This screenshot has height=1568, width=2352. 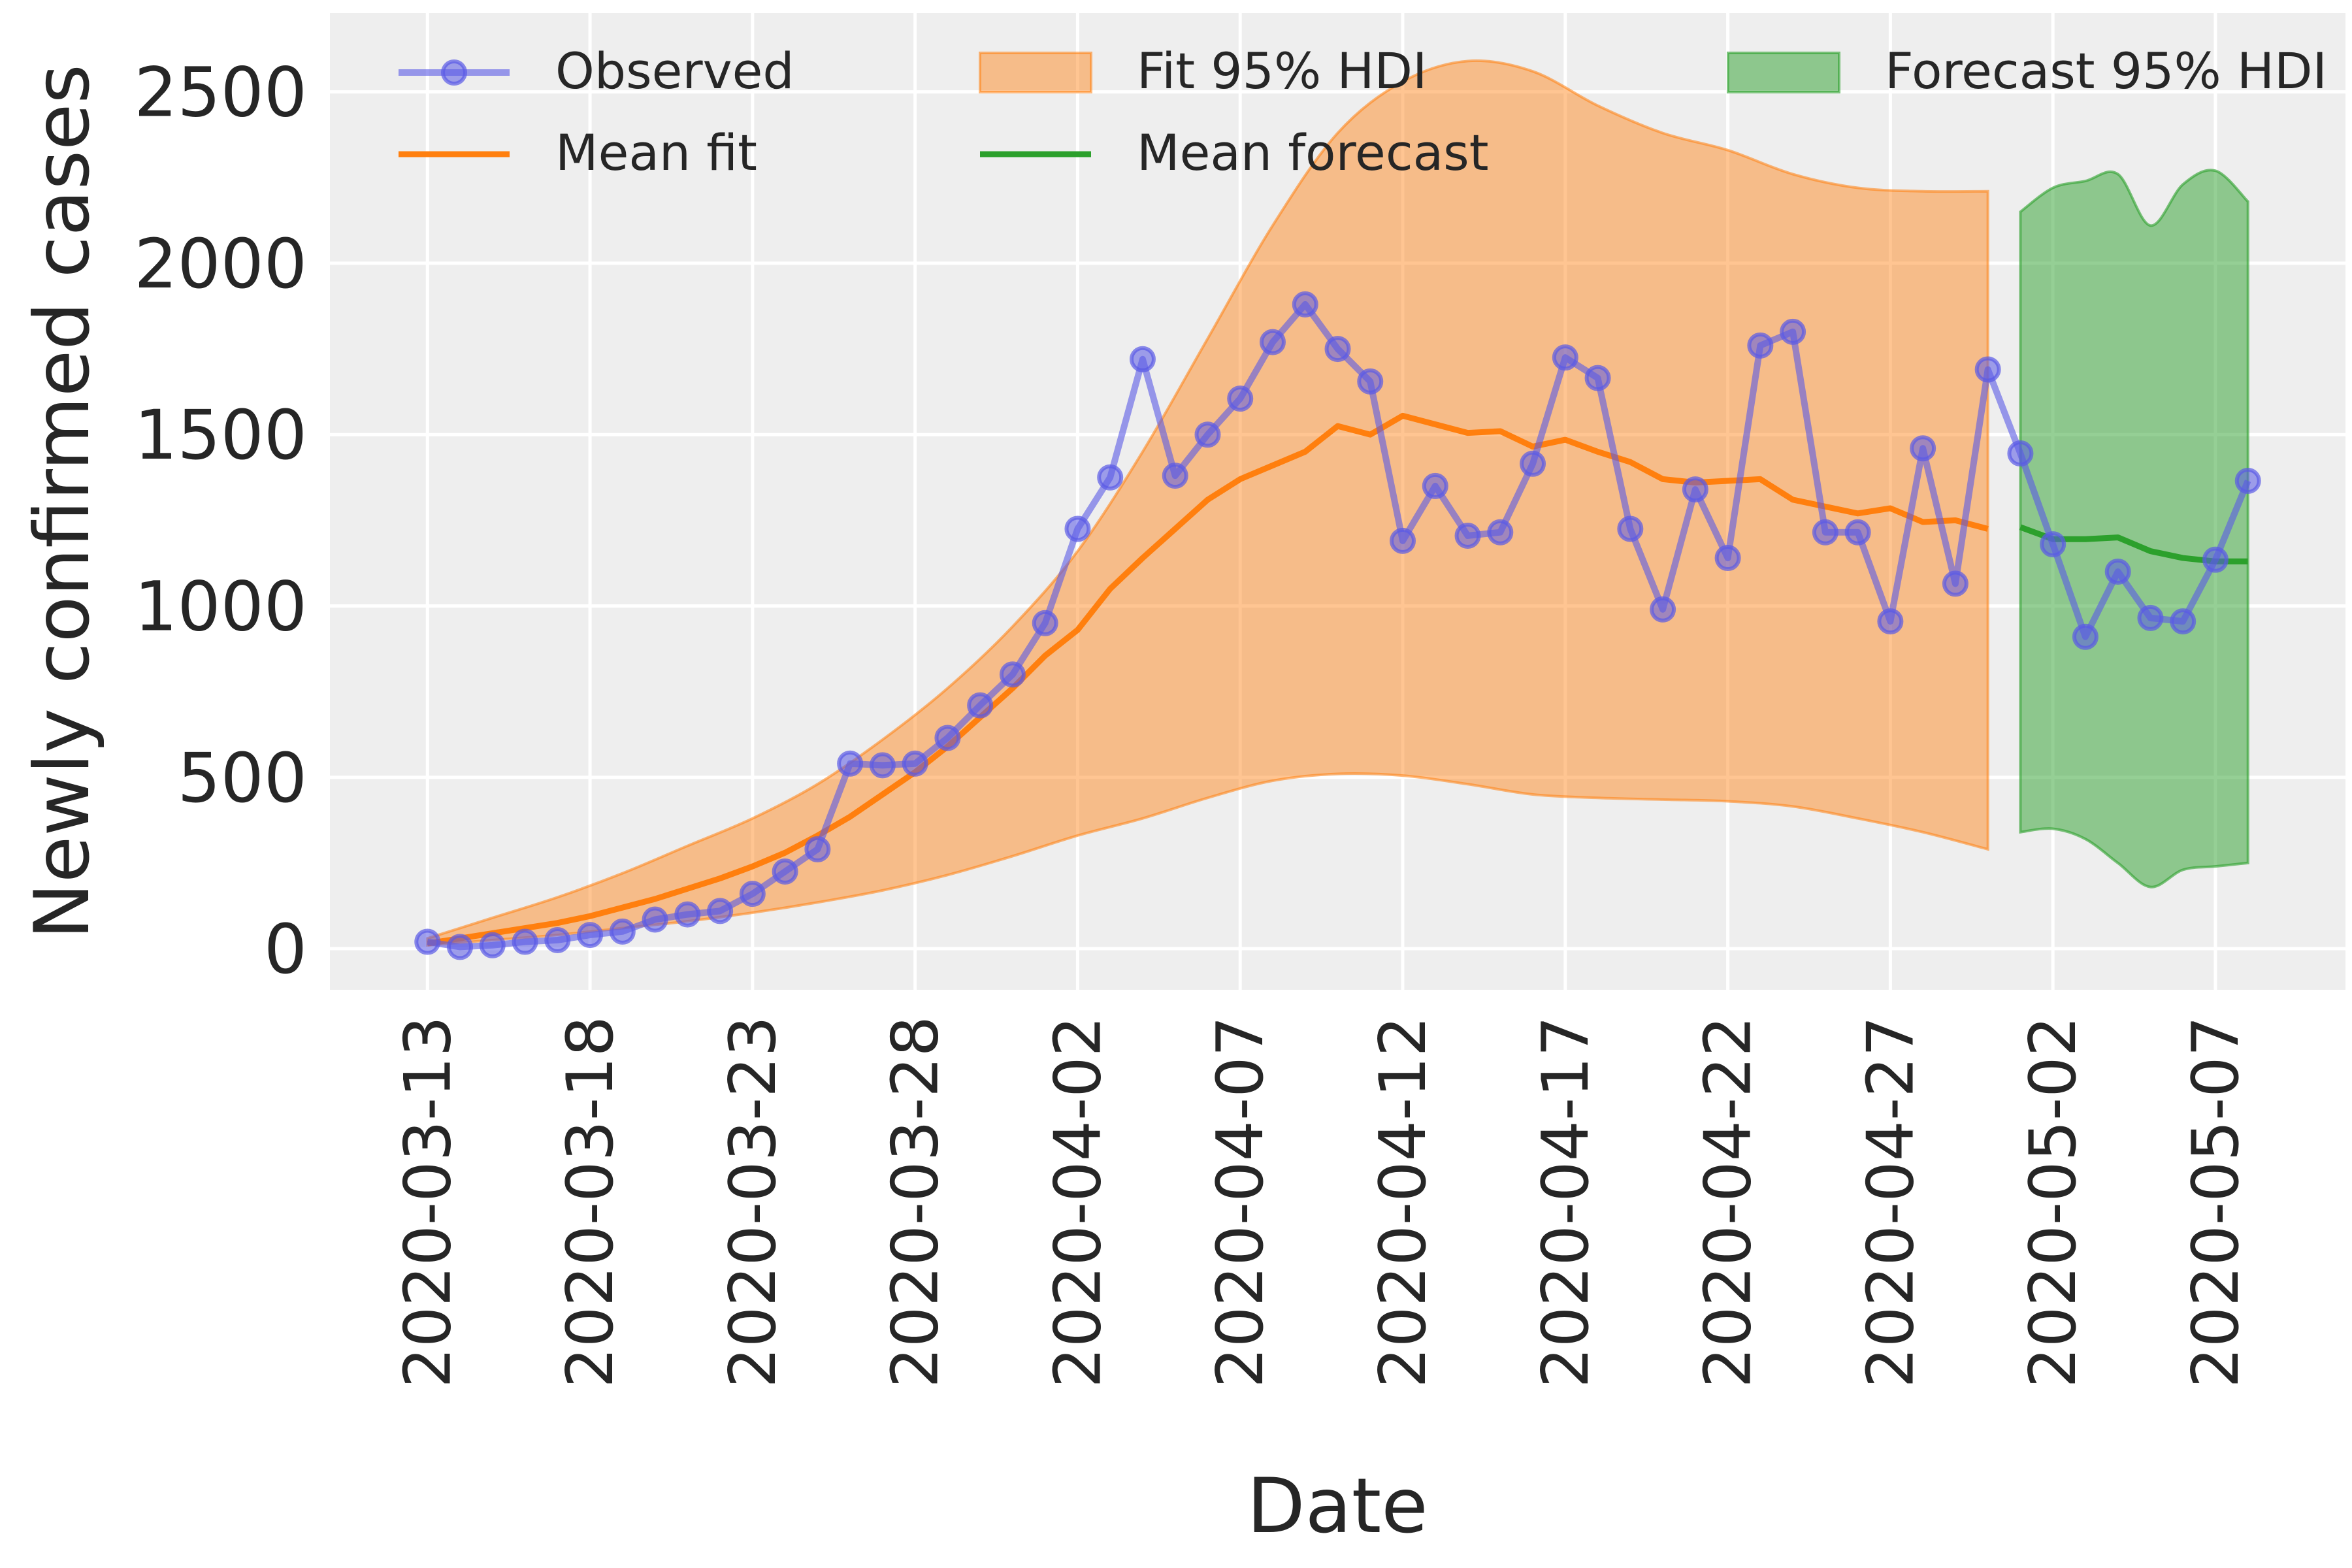 What do you see at coordinates (2216, 1202) in the screenshot?
I see `x-tick-label: 2020-05-07` at bounding box center [2216, 1202].